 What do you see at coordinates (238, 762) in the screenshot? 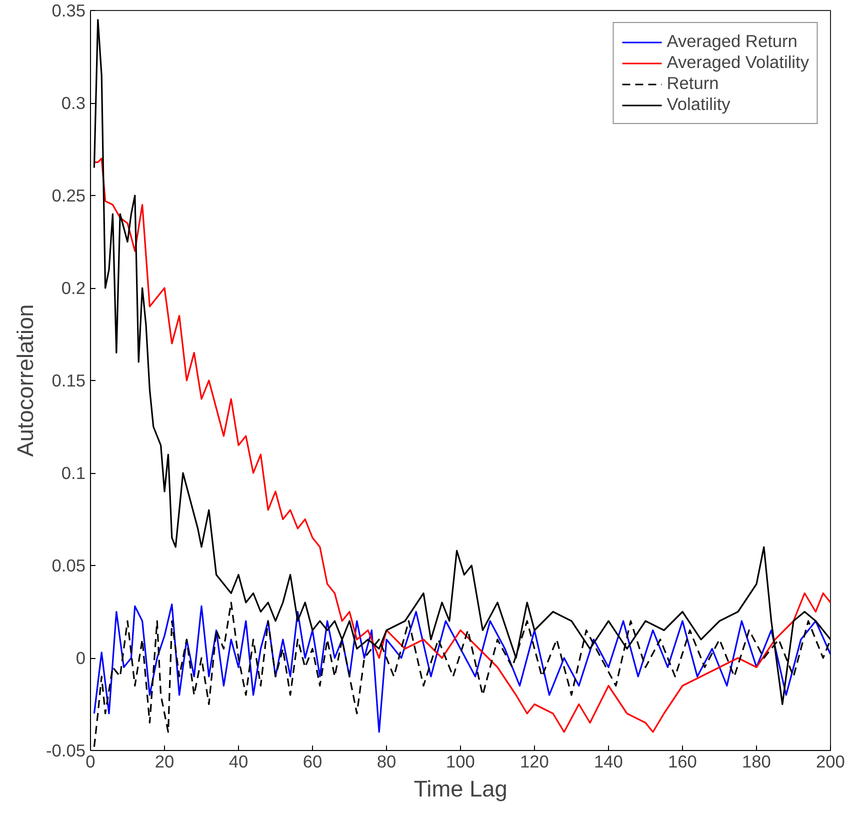
I see `x-tick-label: 40` at bounding box center [238, 762].